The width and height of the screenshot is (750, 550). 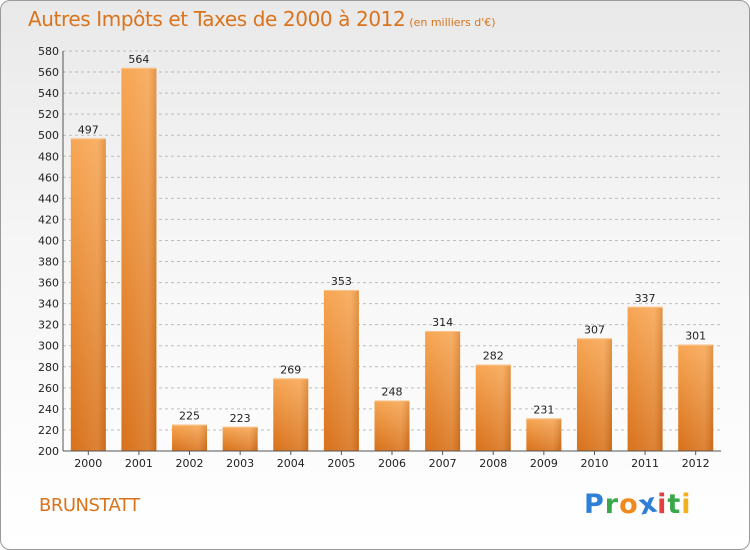 I want to click on y-tick-label: 200, so click(x=48, y=451).